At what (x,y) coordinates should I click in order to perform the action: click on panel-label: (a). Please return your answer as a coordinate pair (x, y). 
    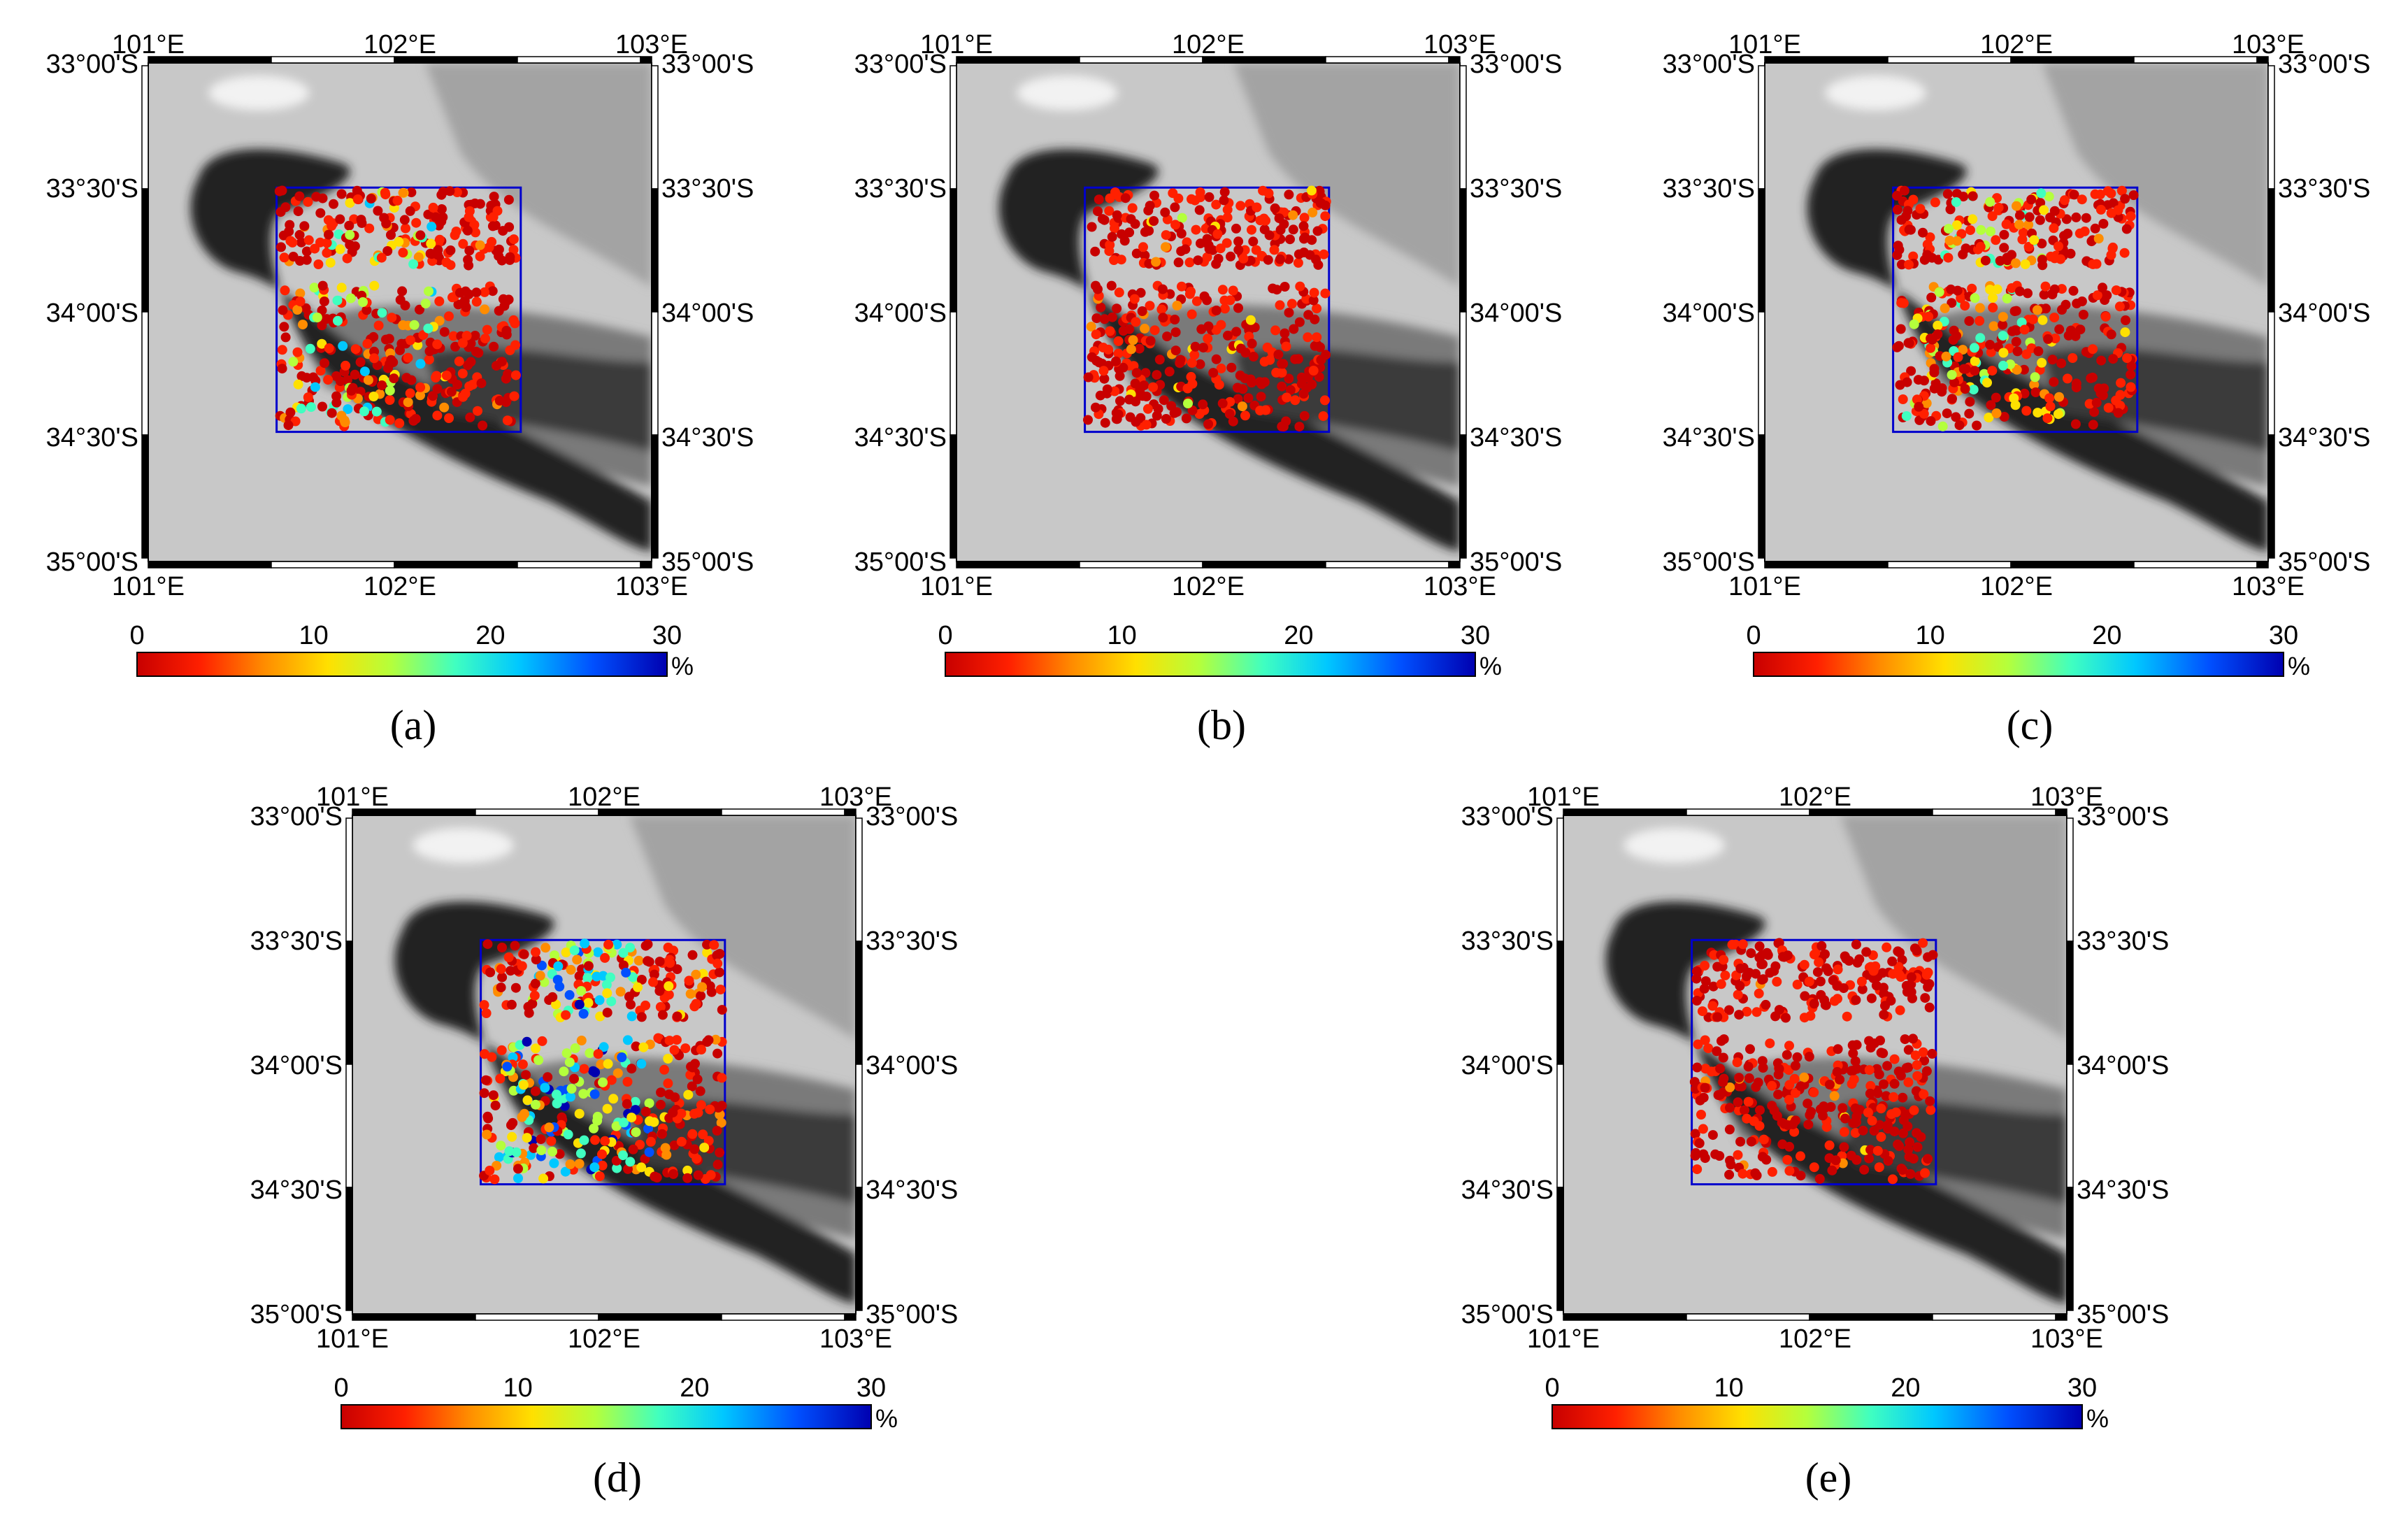
    Looking at the image, I should click on (414, 725).